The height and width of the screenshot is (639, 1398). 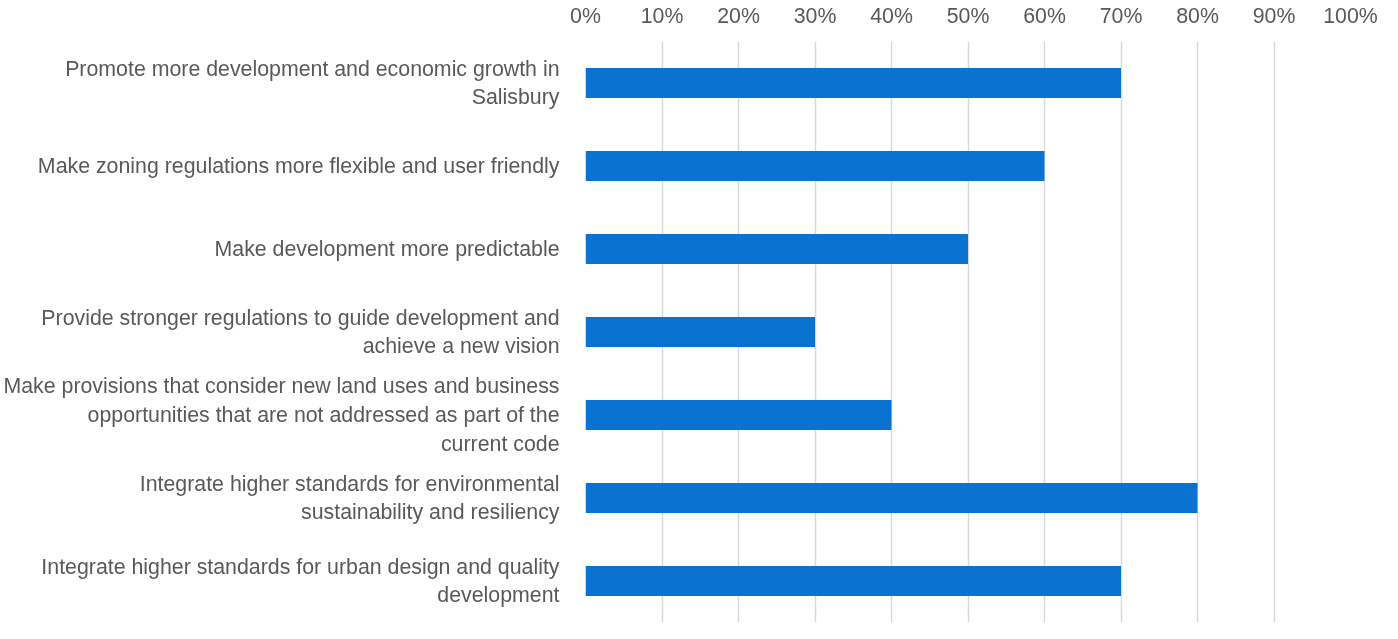 I want to click on x-tick-label: 30%, so click(x=815, y=15).